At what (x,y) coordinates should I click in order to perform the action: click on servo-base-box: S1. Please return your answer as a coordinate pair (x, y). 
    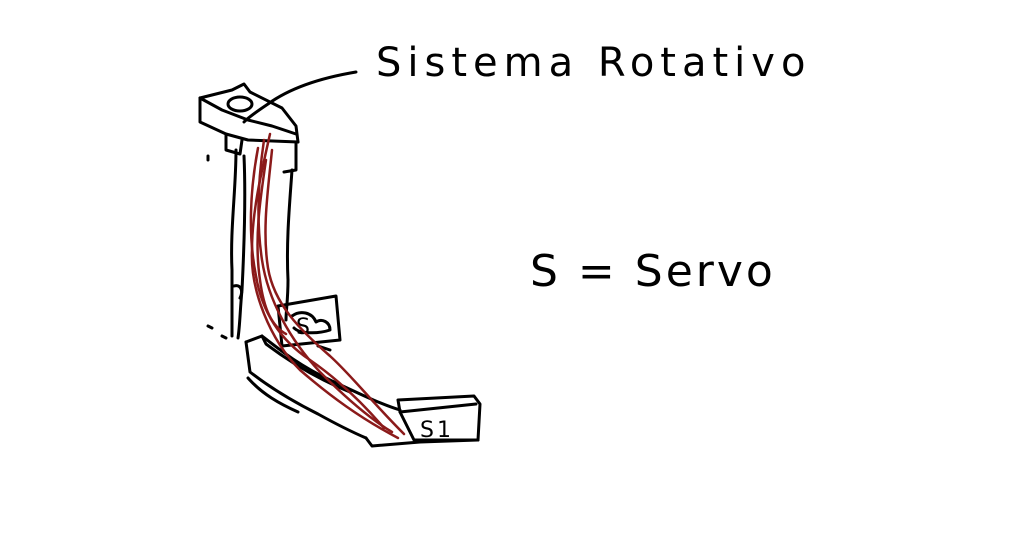
    Looking at the image, I should click on (439, 418).